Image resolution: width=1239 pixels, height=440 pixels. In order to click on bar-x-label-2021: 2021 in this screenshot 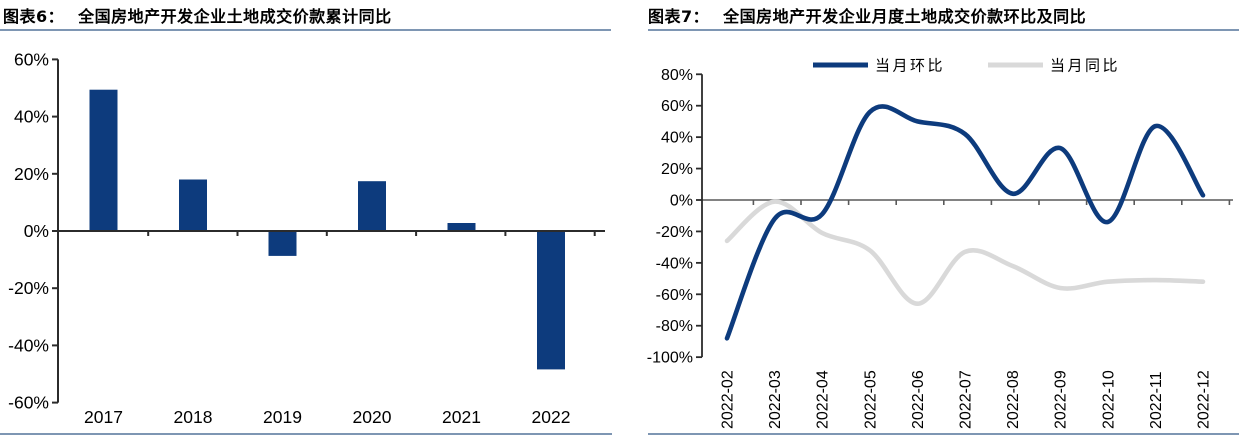, I will do `click(461, 417)`.